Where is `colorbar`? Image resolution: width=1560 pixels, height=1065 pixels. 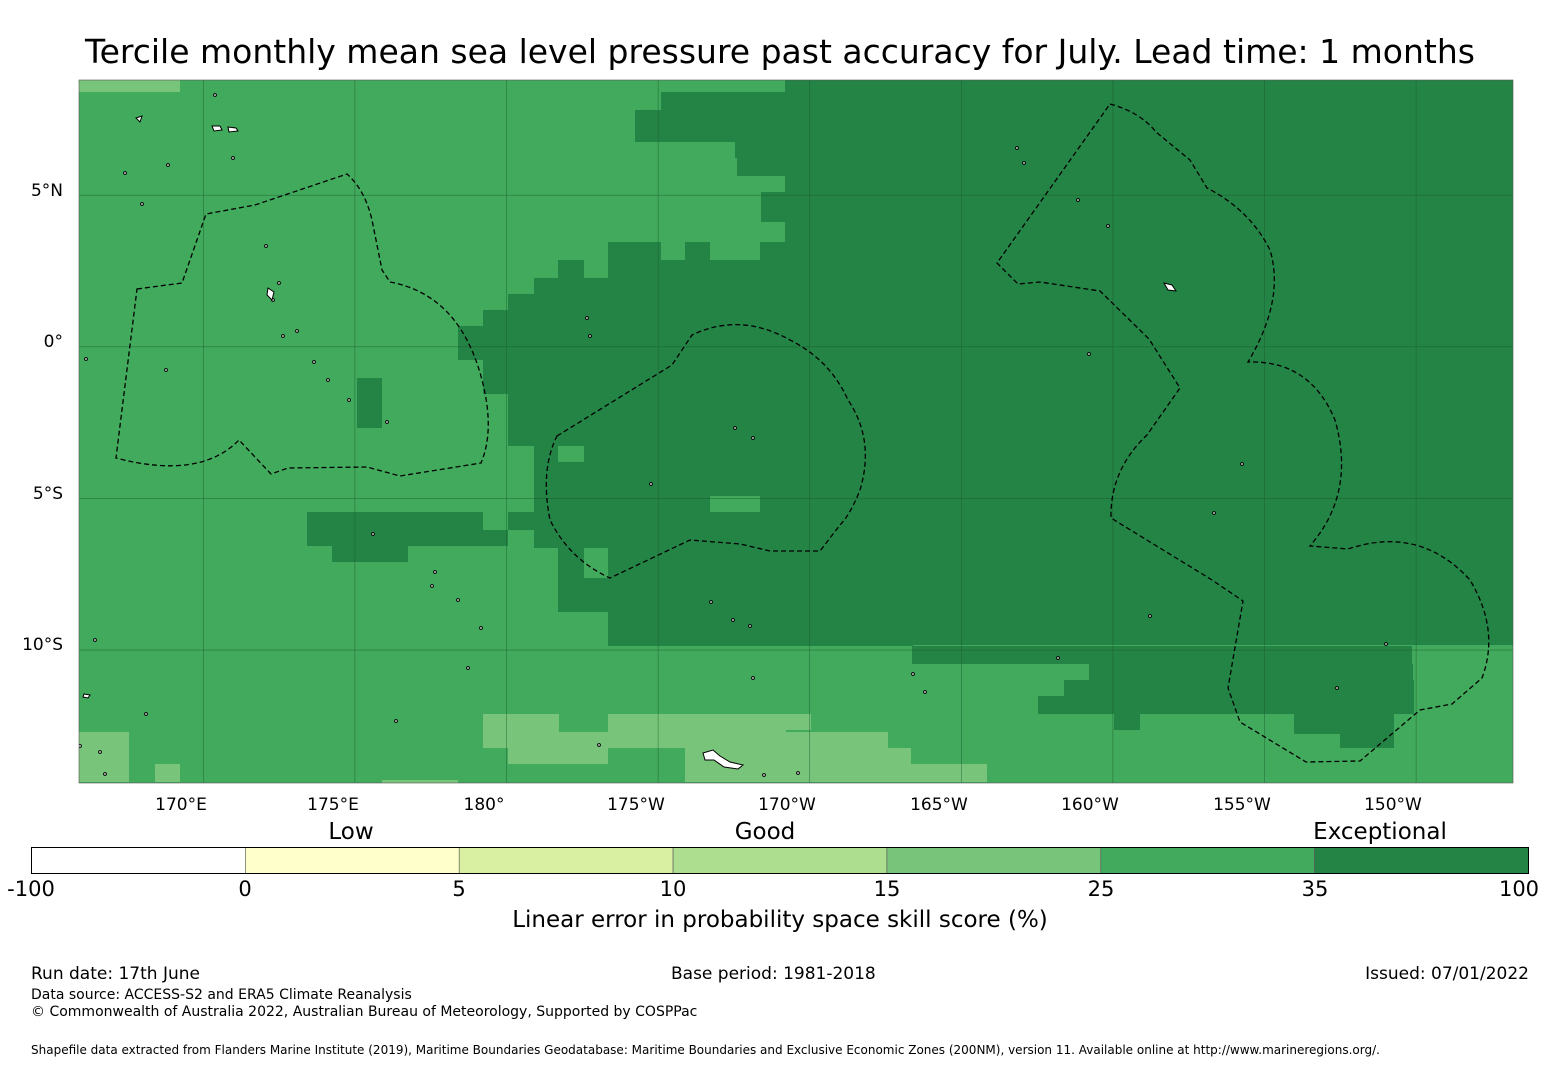
colorbar is located at coordinates (780, 860).